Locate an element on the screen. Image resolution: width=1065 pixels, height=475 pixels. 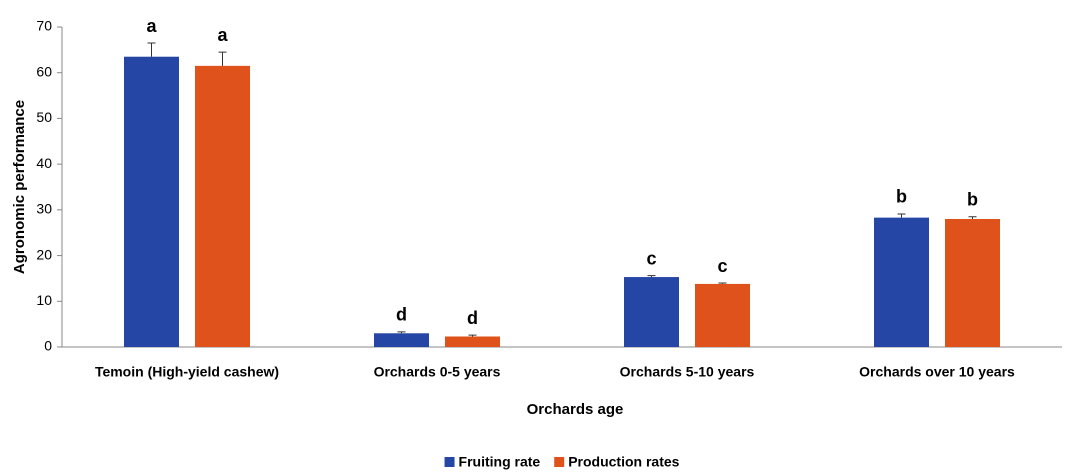
x-axis-label: Orchards age is located at coordinates (575, 409).